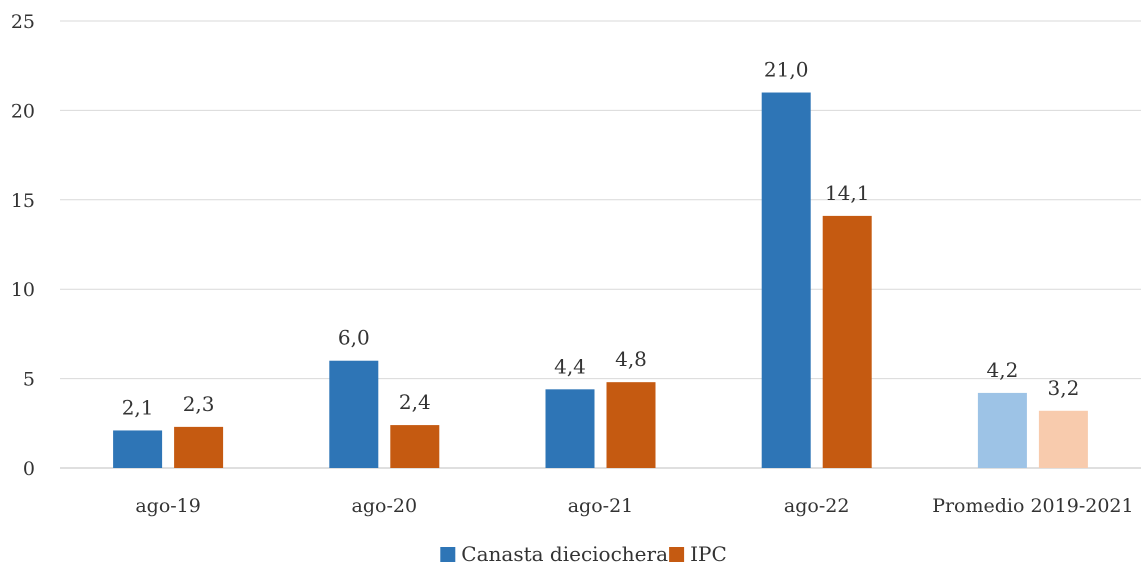  What do you see at coordinates (23, 290) in the screenshot?
I see `y-tick-label: 10` at bounding box center [23, 290].